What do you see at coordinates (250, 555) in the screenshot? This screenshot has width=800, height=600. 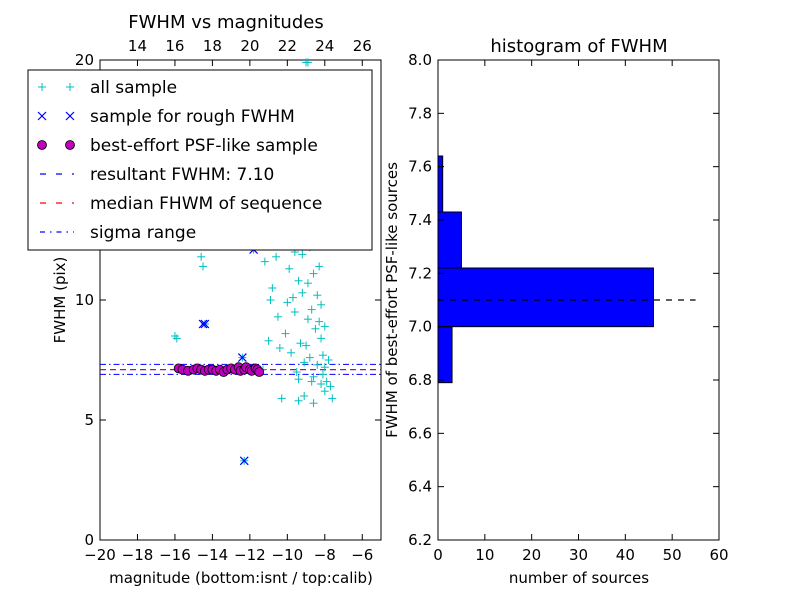 I see `bottom-tick-label-4: −12` at bounding box center [250, 555].